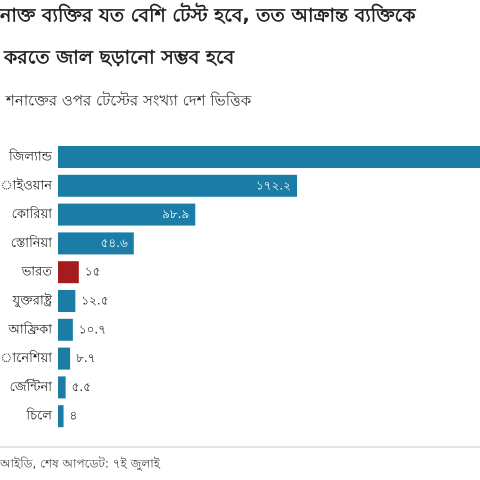 This screenshot has height=480, width=480. Describe the element at coordinates (93, 272) in the screenshot. I see `value-label: ১৫` at that location.